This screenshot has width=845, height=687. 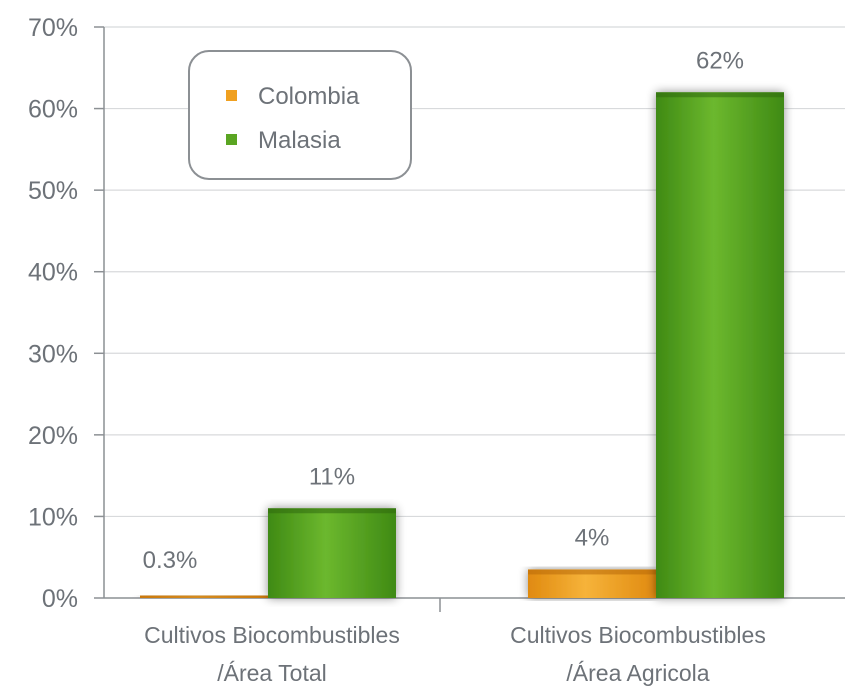 I want to click on y-tick-label: 60%, so click(x=53, y=110).